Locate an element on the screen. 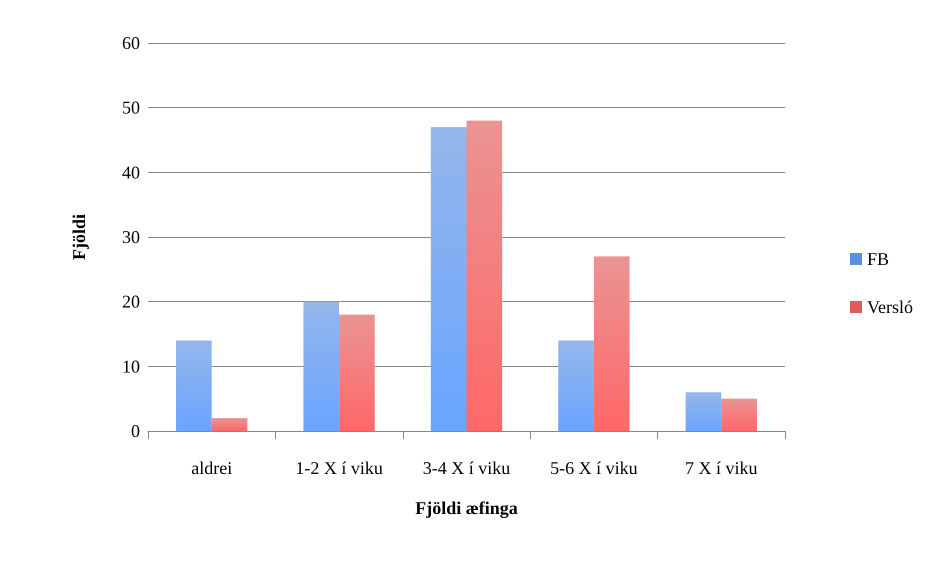  x-tick-label: 1-2 X í viku is located at coordinates (339, 468).